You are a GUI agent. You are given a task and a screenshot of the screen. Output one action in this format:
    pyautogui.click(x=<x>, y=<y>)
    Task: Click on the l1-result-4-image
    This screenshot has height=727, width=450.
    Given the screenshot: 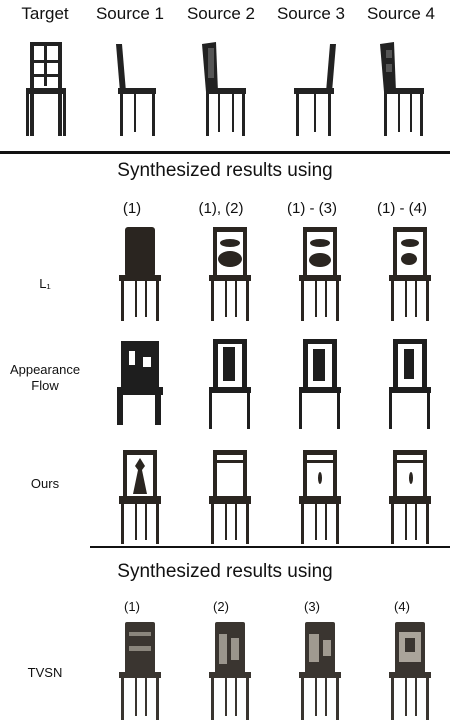 What is the action you would take?
    pyautogui.click(x=410, y=273)
    